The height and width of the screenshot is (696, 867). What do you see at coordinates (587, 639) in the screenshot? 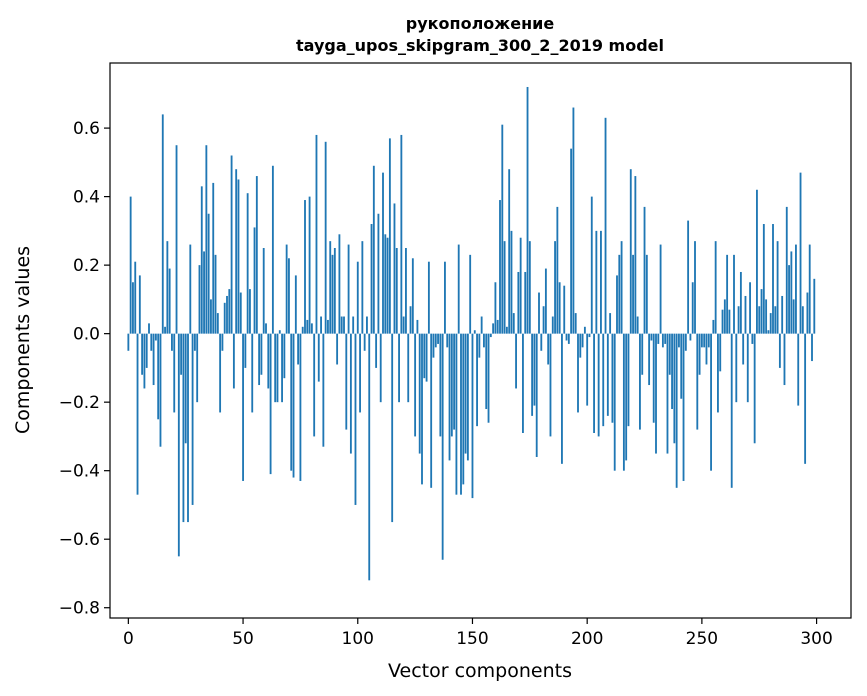
I see `x-tick-label: 200` at bounding box center [587, 639].